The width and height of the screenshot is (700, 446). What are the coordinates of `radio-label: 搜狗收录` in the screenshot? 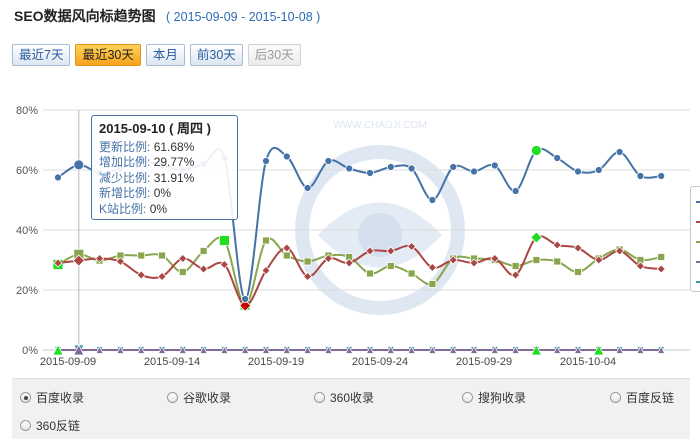 It's located at (502, 398).